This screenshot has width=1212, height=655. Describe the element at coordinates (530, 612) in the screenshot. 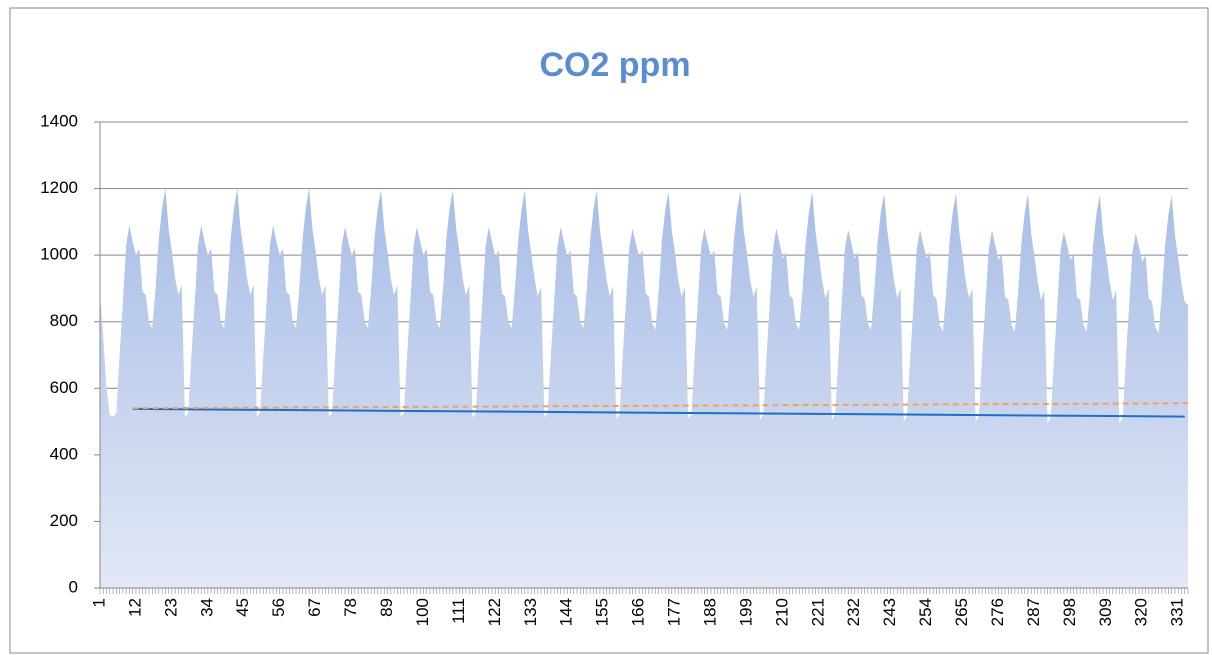

I see `x-tick-label: 133` at that location.